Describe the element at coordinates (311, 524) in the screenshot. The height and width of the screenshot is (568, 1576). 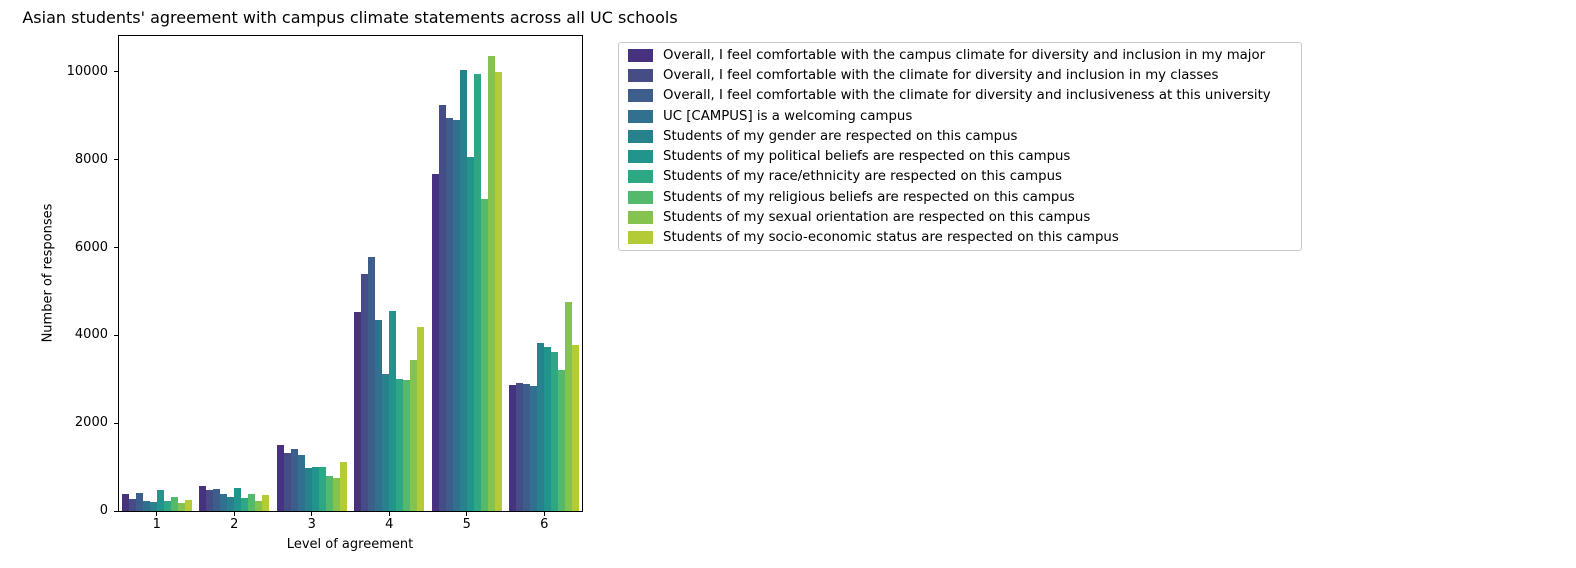
I see `x-tick-label: 3` at that location.